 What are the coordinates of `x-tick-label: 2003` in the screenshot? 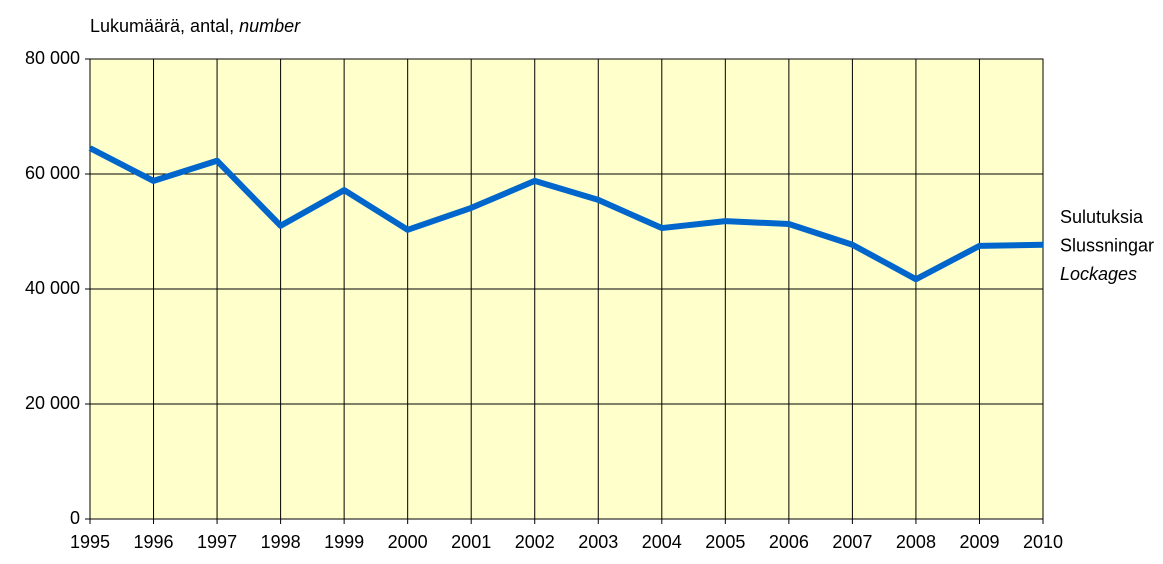 It's located at (598, 542).